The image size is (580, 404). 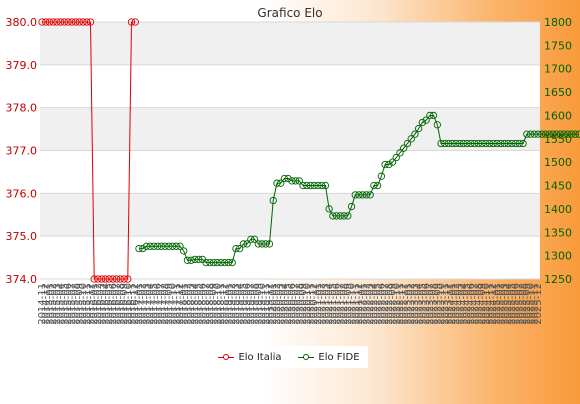 What do you see at coordinates (284, 304) in the screenshot?
I see `x-tick-label: 2020-04` at bounding box center [284, 304].